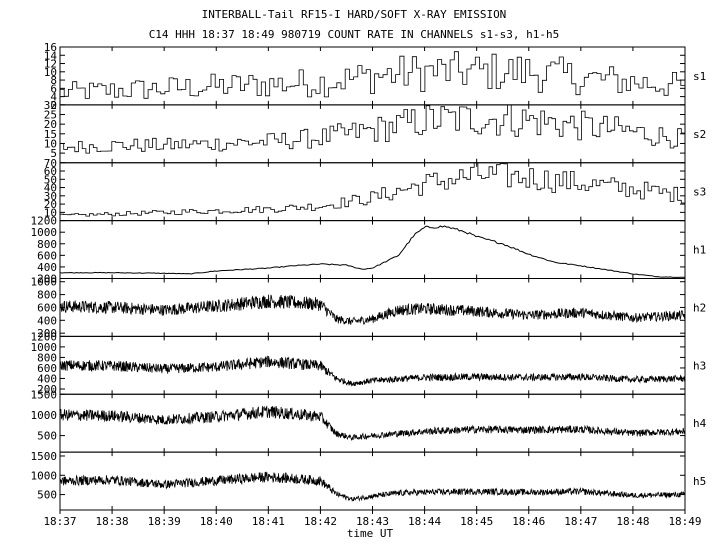 This screenshot has width=720, height=554. I want to click on y-tick-label-h3: 200, so click(47, 389).